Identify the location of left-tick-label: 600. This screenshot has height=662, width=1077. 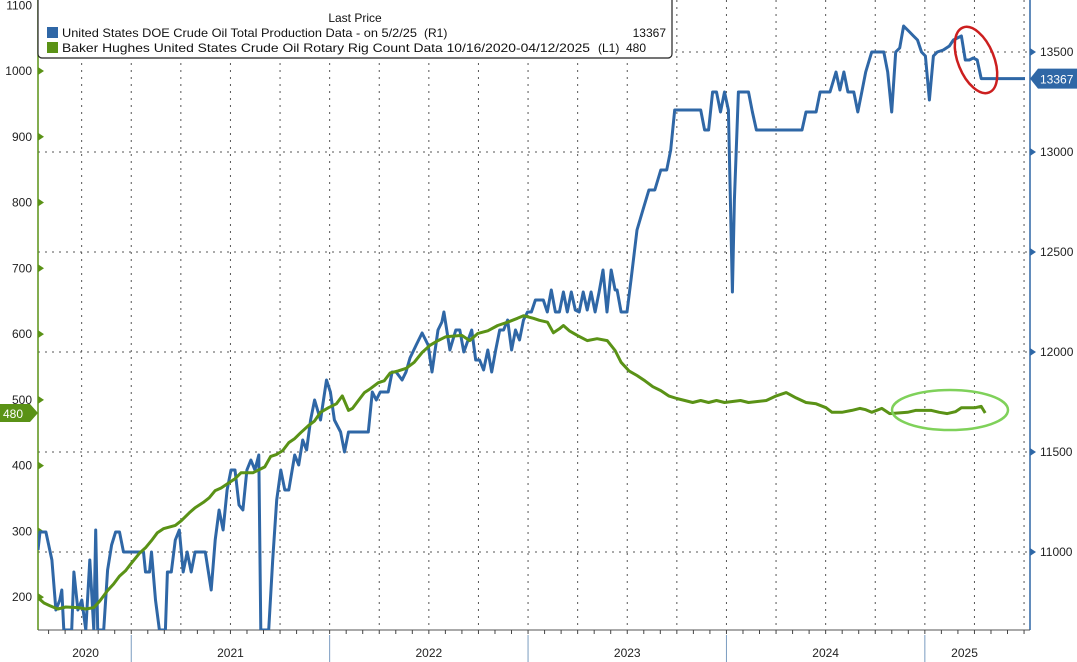
(22, 334).